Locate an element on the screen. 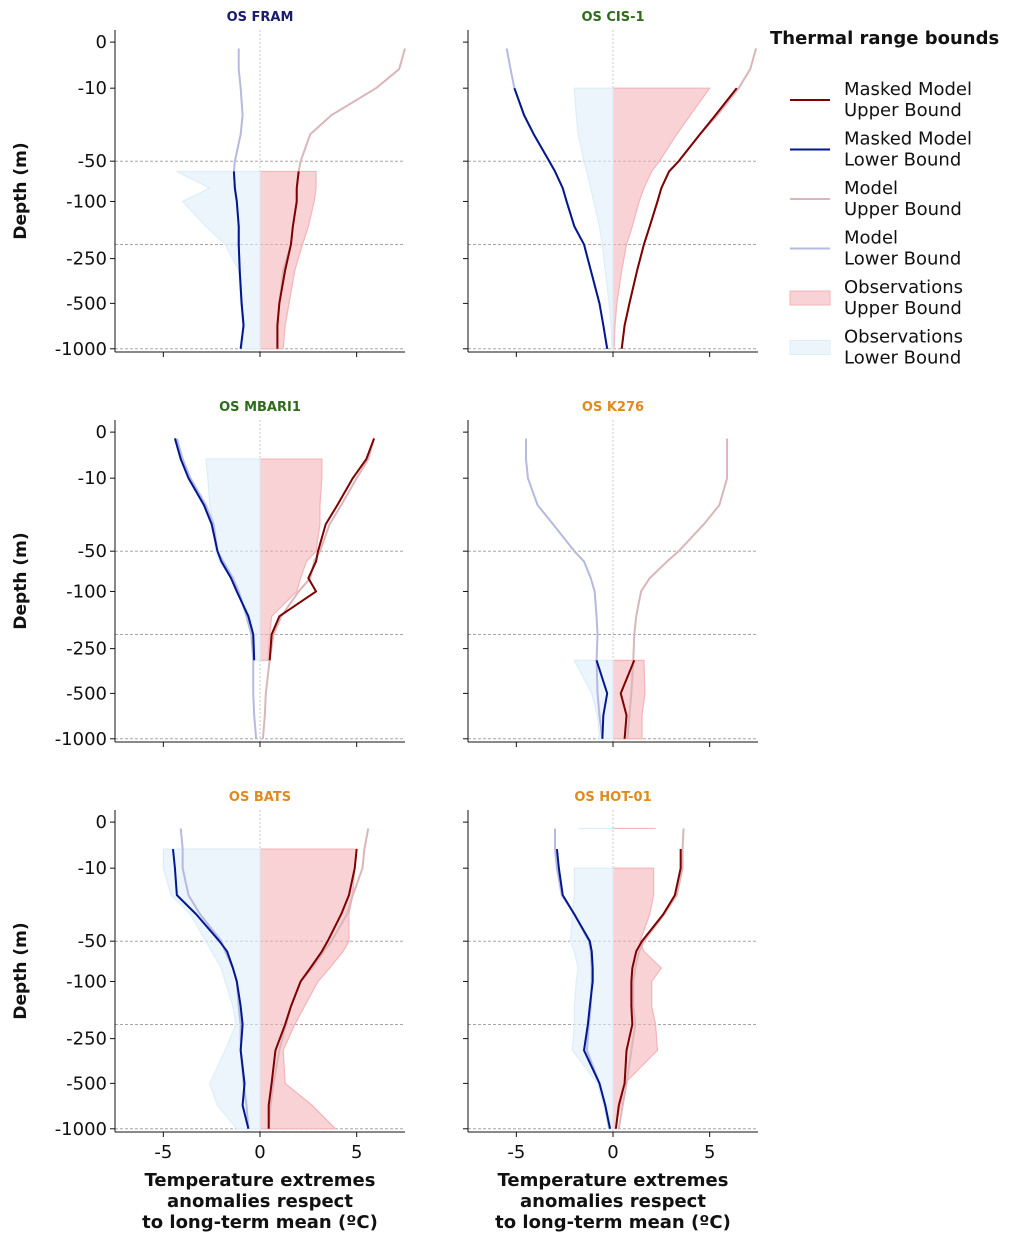  panel-title: OS BATS is located at coordinates (260, 797).